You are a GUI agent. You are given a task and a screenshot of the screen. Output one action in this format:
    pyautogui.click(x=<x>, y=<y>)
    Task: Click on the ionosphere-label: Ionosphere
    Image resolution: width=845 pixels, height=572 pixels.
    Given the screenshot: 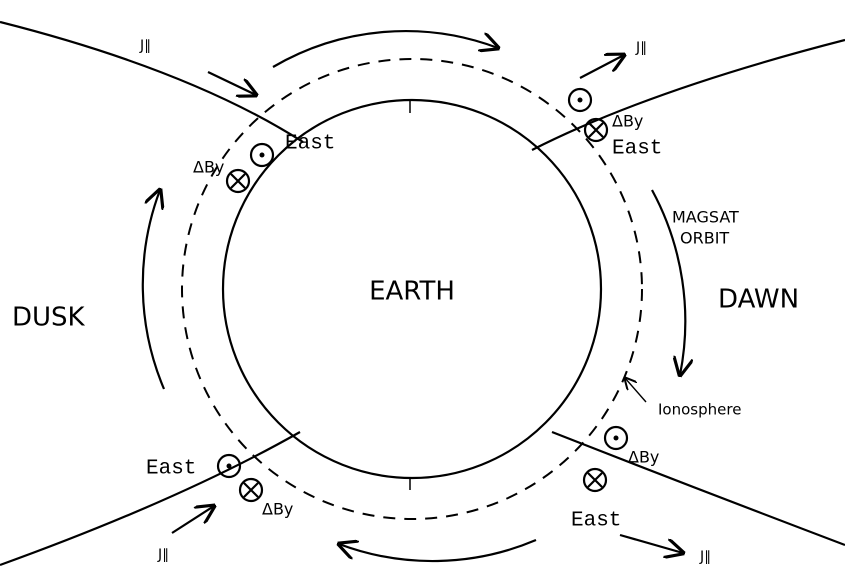 What is the action you would take?
    pyautogui.click(x=699, y=410)
    